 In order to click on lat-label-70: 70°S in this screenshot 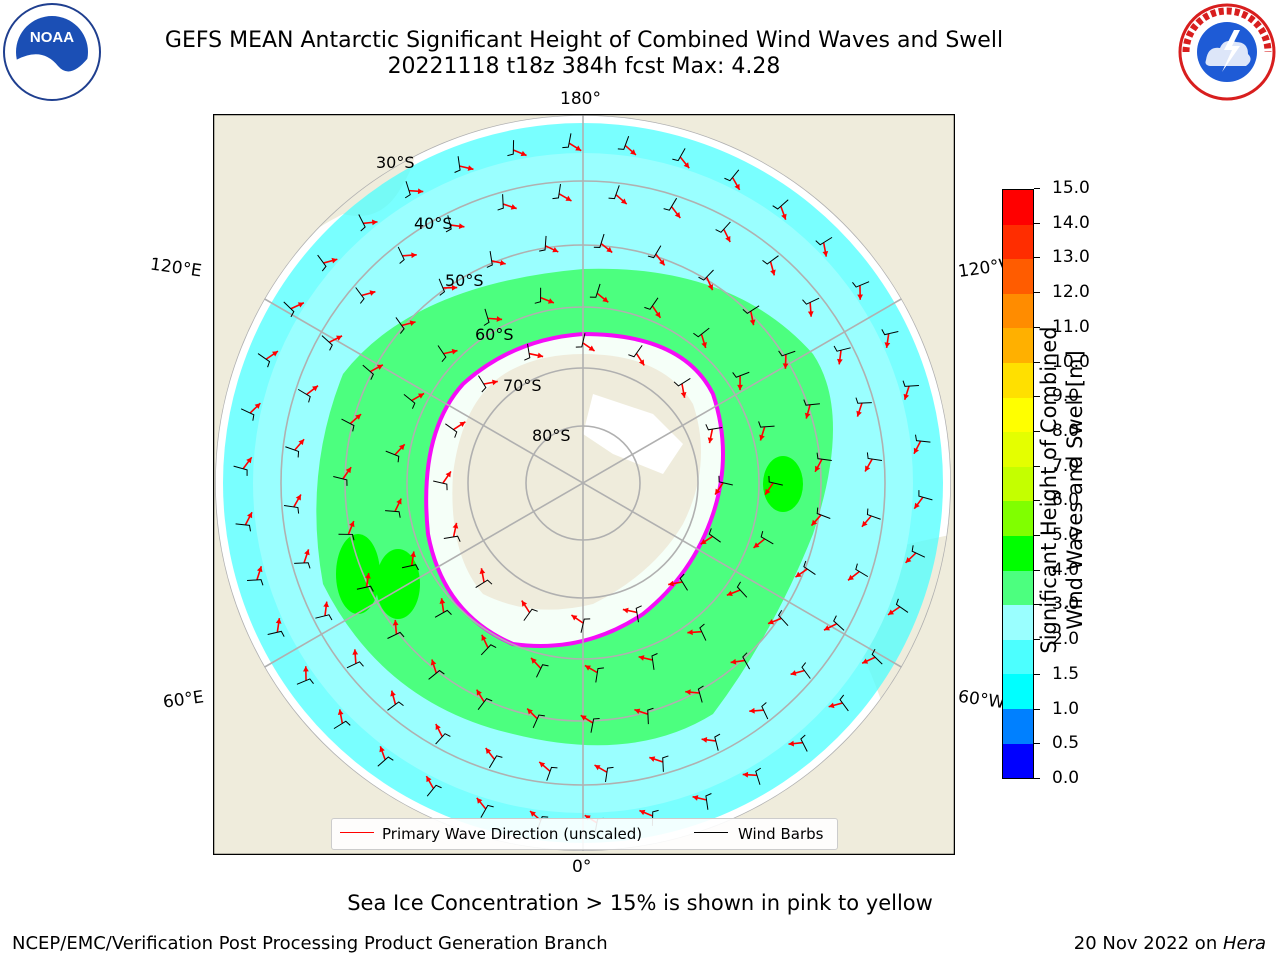, I will do `click(522, 385)`.